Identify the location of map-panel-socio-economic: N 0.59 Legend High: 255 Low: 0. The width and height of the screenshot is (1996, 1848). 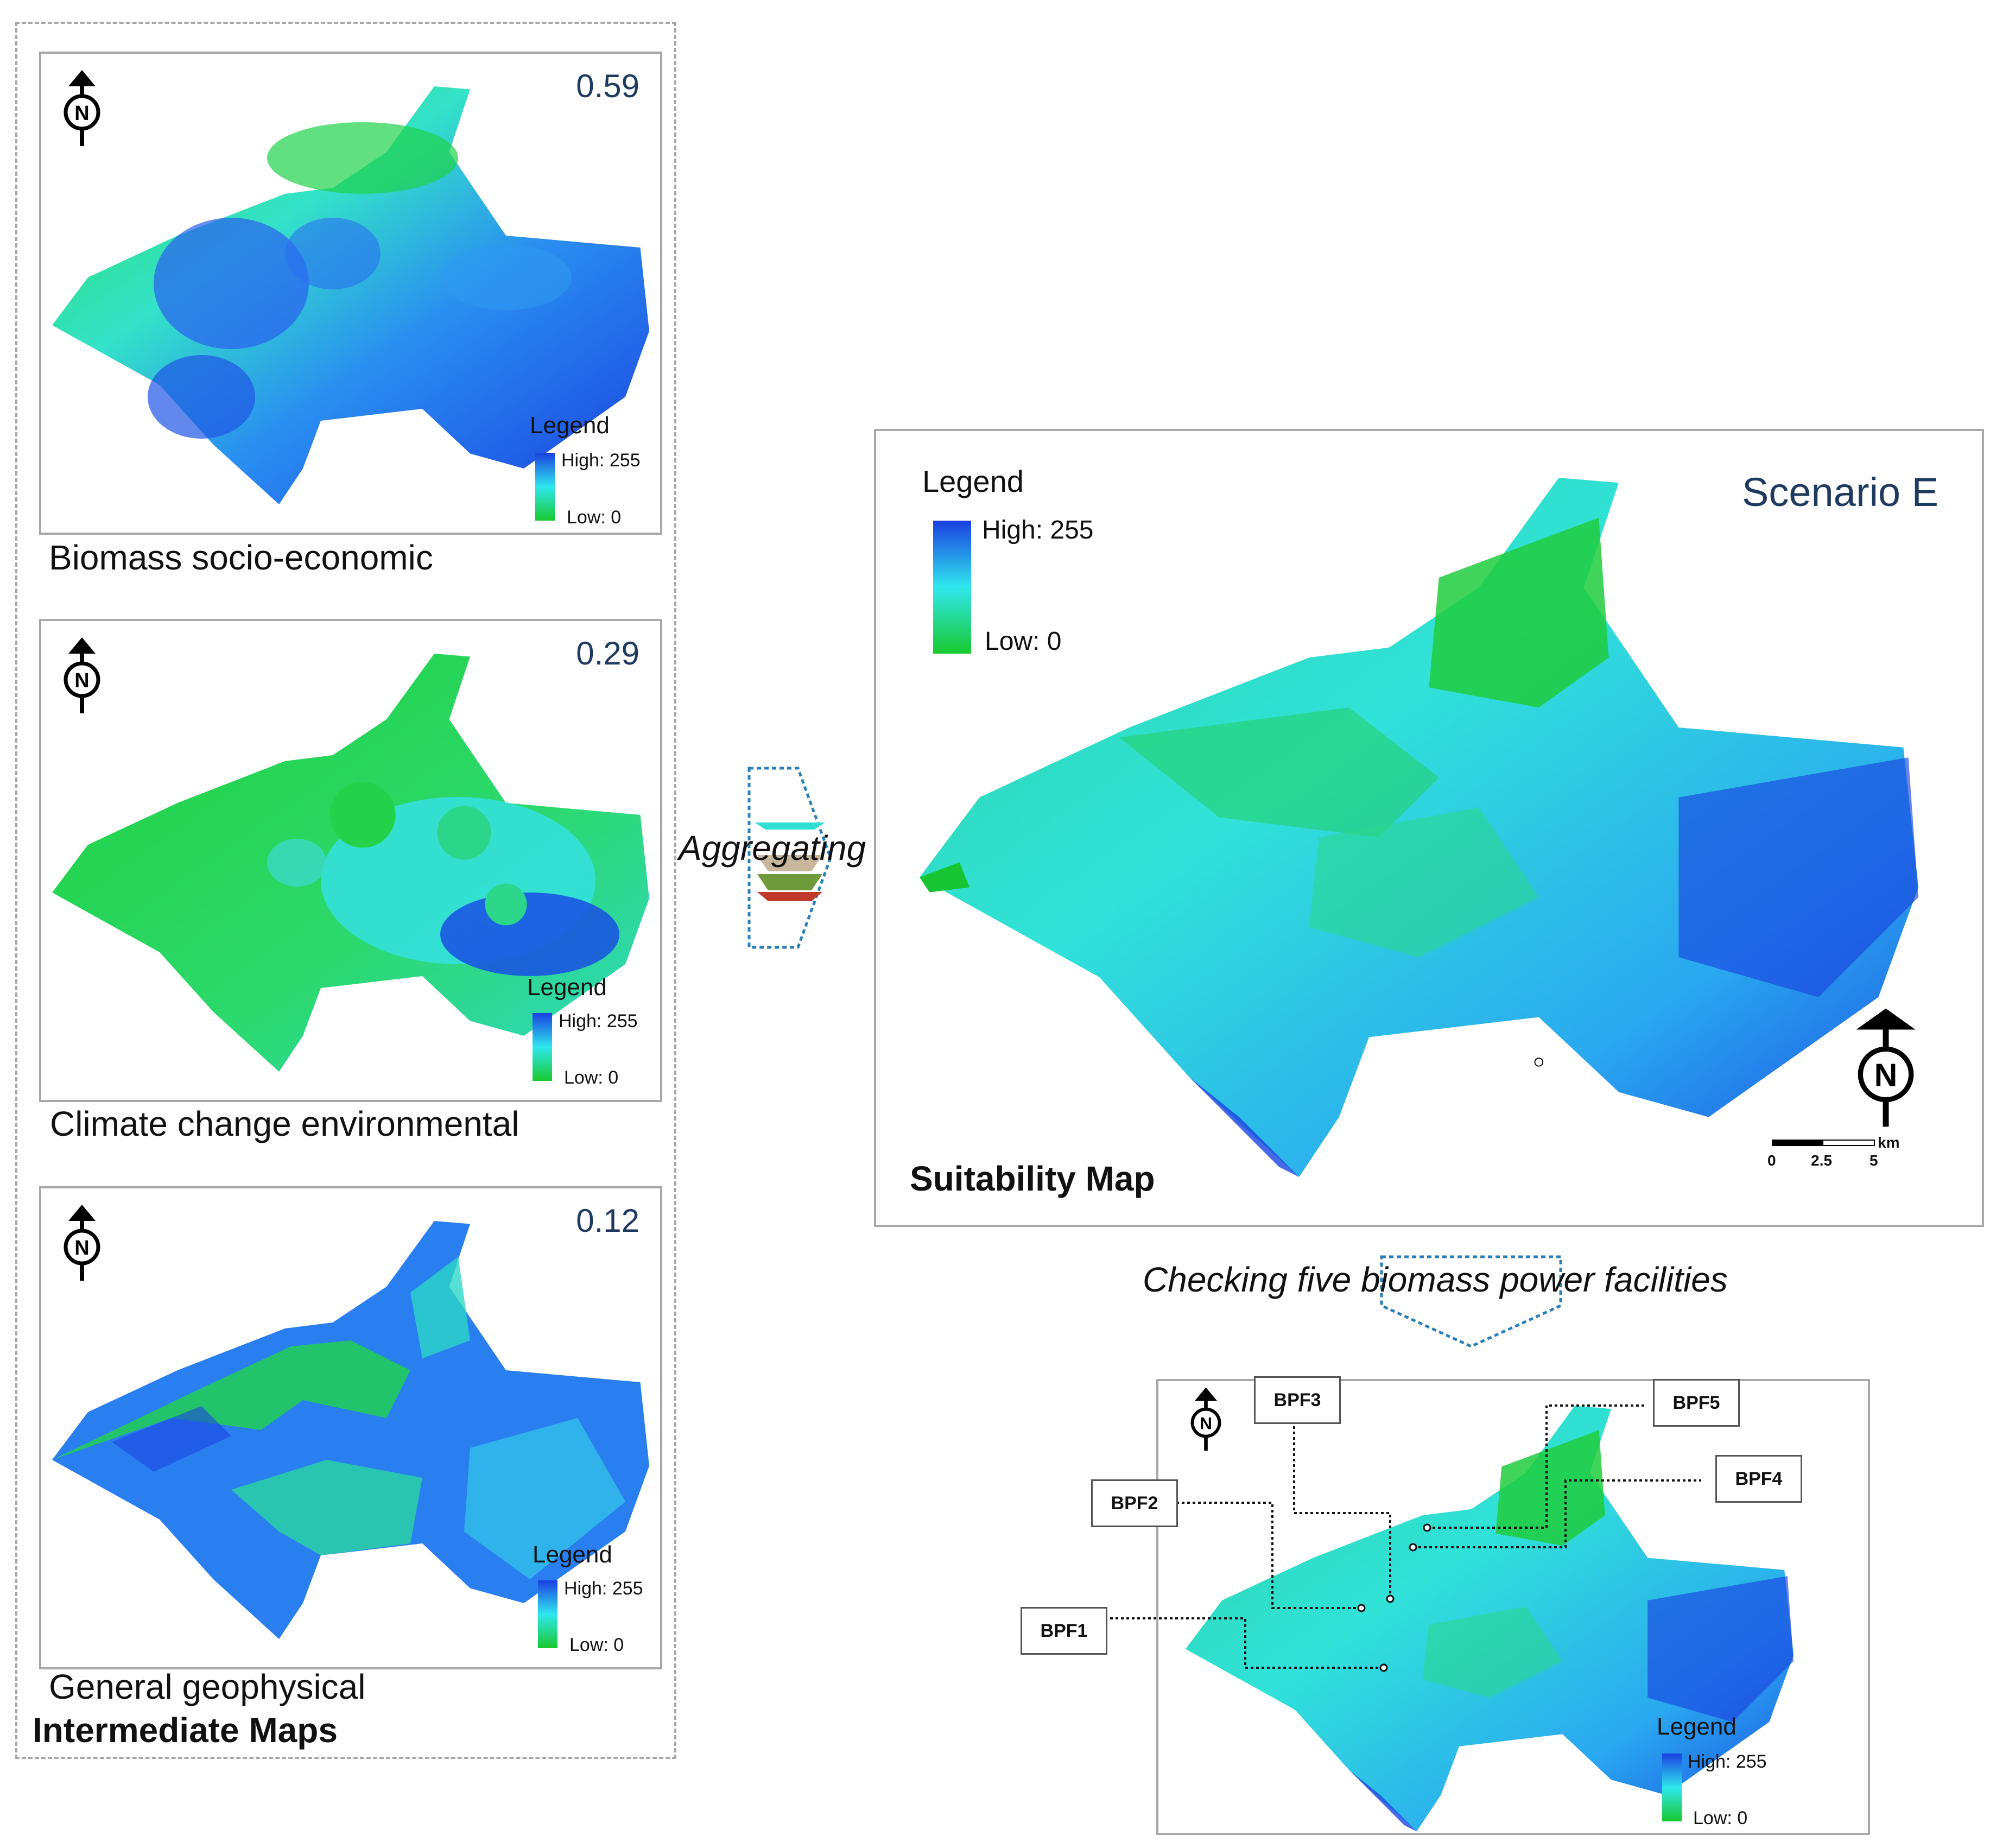
(350, 294).